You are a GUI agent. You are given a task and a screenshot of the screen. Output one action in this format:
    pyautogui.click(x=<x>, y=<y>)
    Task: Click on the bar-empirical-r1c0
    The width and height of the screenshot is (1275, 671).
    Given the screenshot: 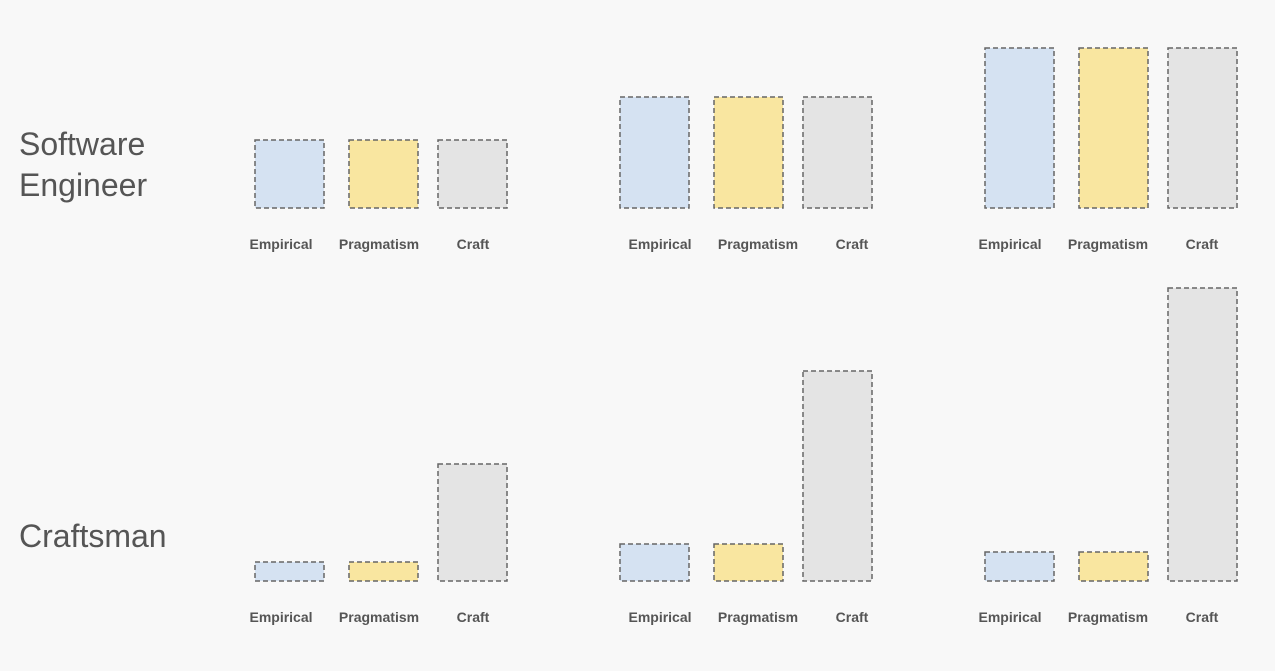 What is the action you would take?
    pyautogui.click(x=289, y=571)
    